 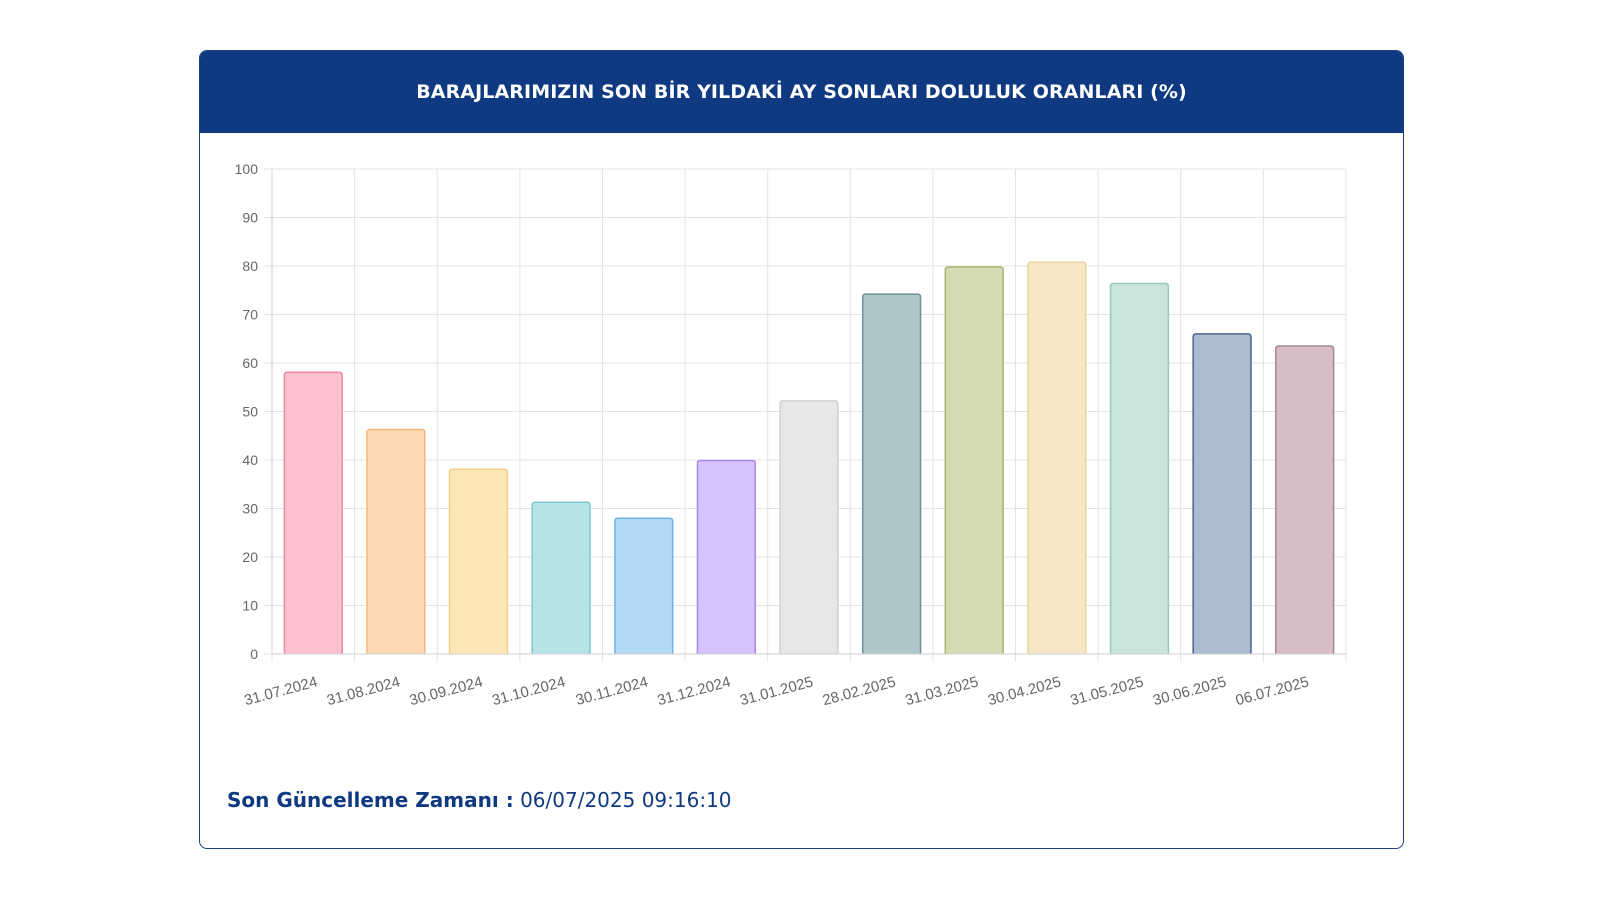 I want to click on bar-30.09.2024, so click(x=478, y=561).